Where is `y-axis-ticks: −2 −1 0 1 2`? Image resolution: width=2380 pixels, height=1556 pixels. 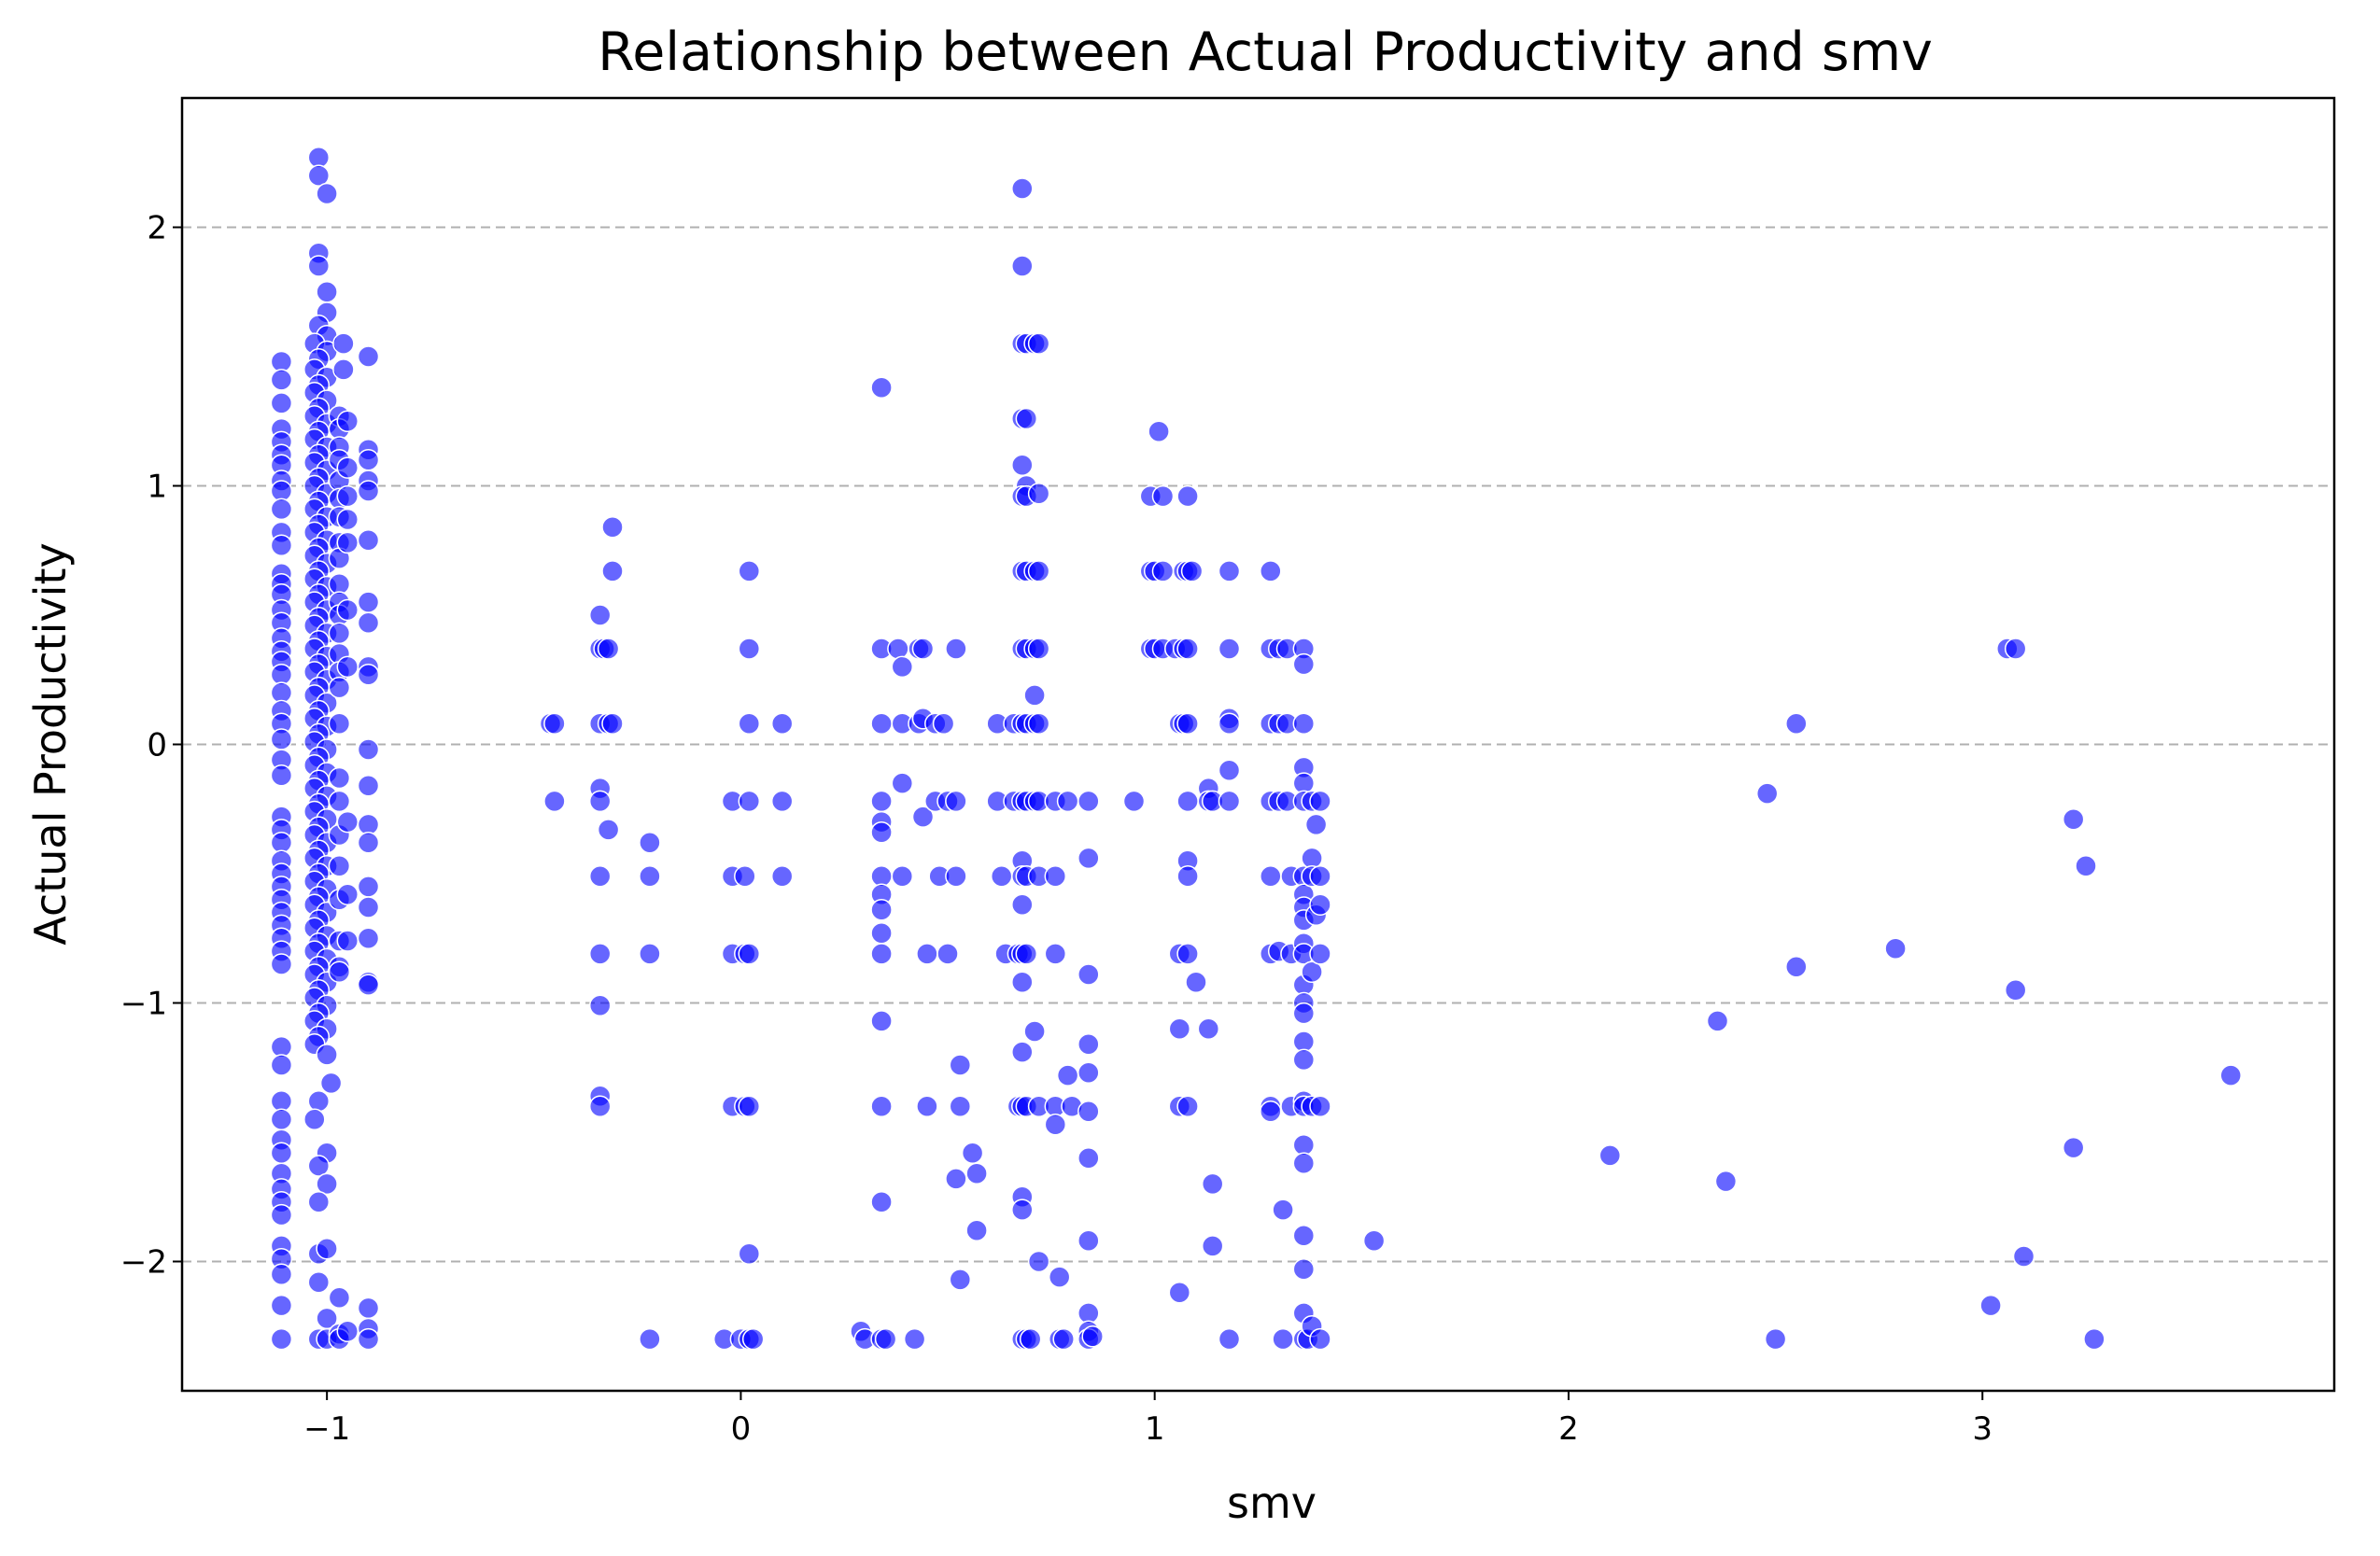
y-axis-ticks: −2 −1 0 1 2 is located at coordinates (151, 746).